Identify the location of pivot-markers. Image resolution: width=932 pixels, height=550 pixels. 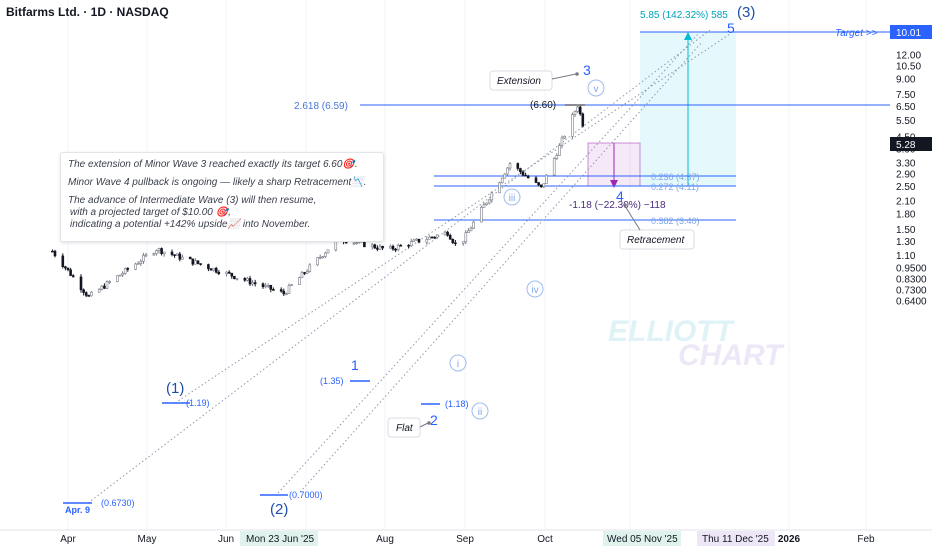
(251, 442).